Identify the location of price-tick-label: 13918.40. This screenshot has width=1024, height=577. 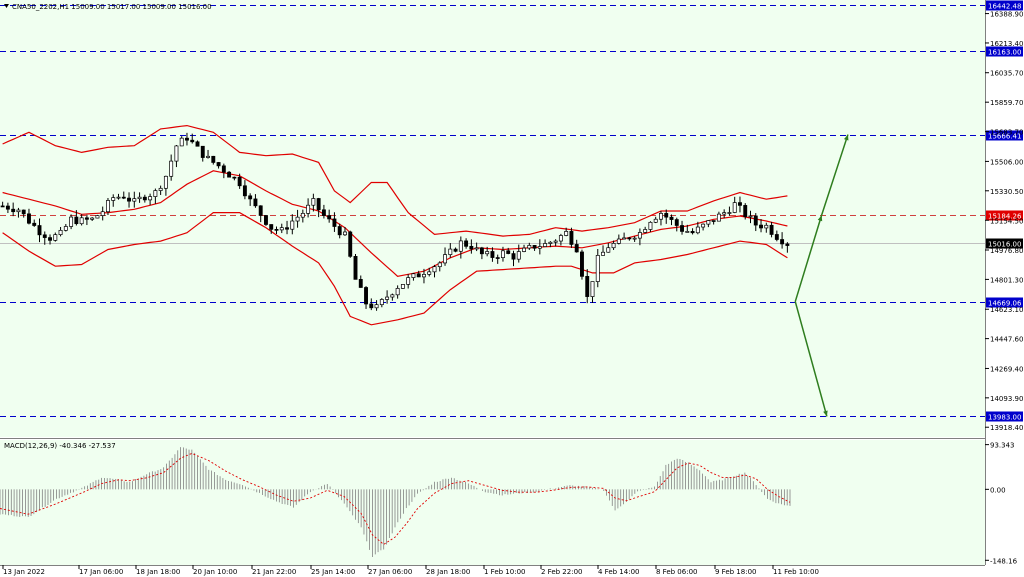
(1006, 428).